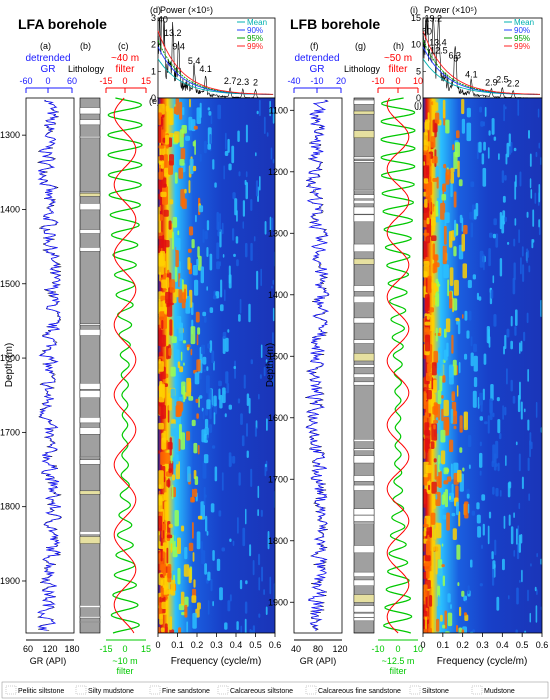  Describe the element at coordinates (49, 649) in the screenshot. I see `lfa-bottom-gr-tick-1: 120` at that location.